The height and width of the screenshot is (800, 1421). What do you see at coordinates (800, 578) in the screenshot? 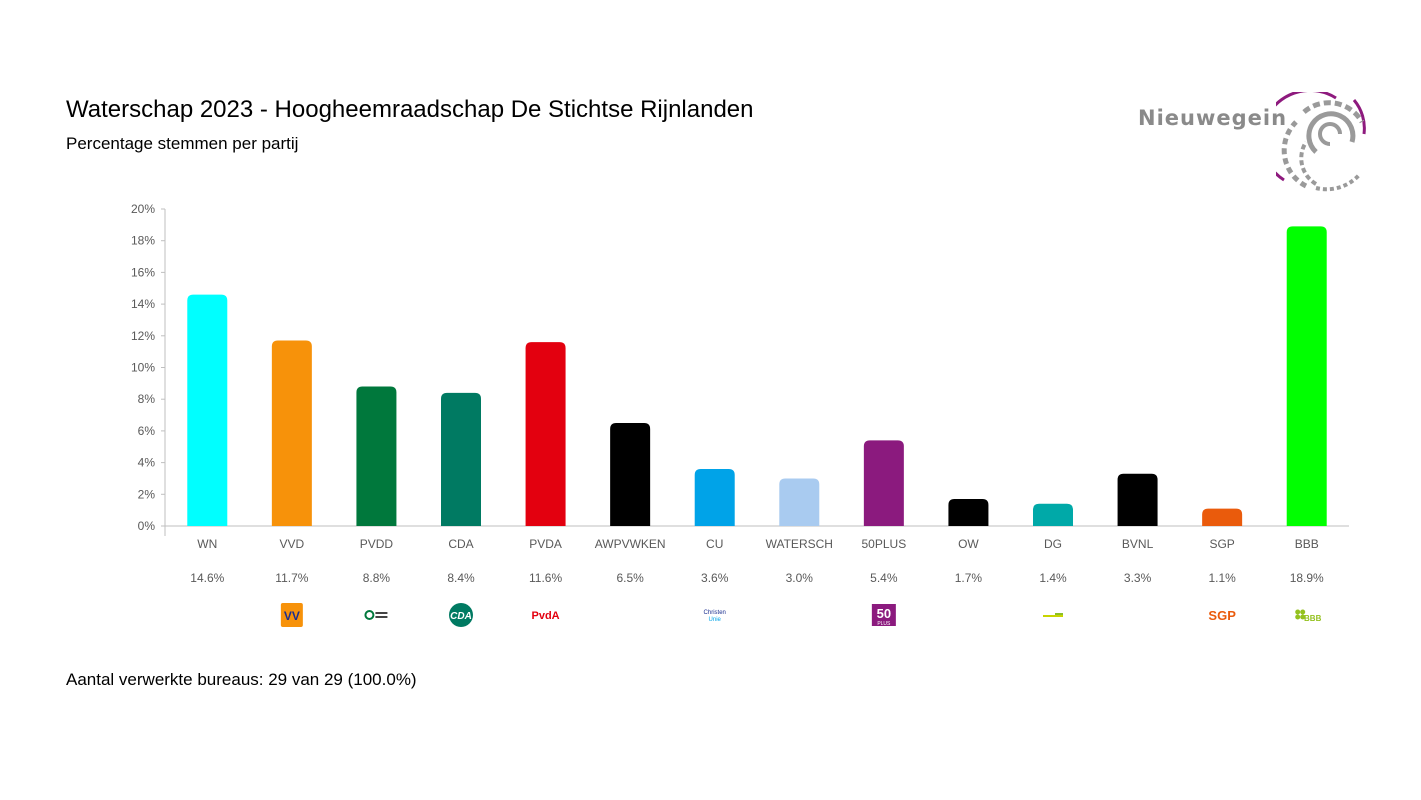
I see `value-label: 3.0%` at bounding box center [800, 578].